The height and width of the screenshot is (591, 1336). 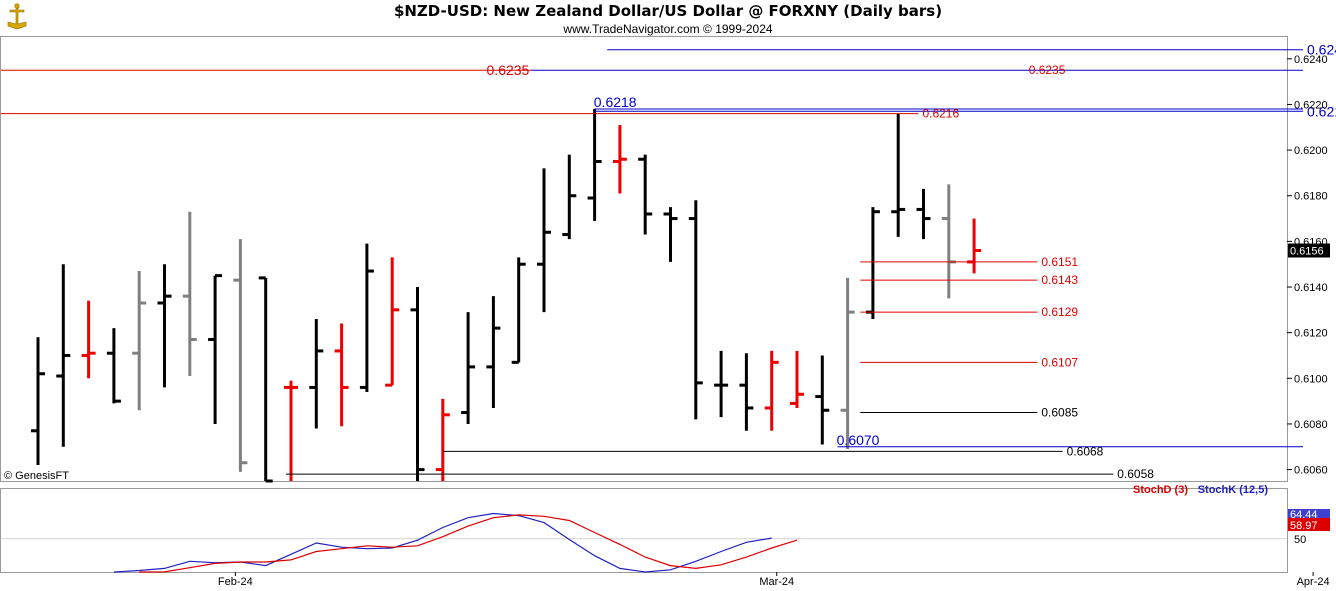 What do you see at coordinates (1135, 474) in the screenshot?
I see `level-label: 0.6058` at bounding box center [1135, 474].